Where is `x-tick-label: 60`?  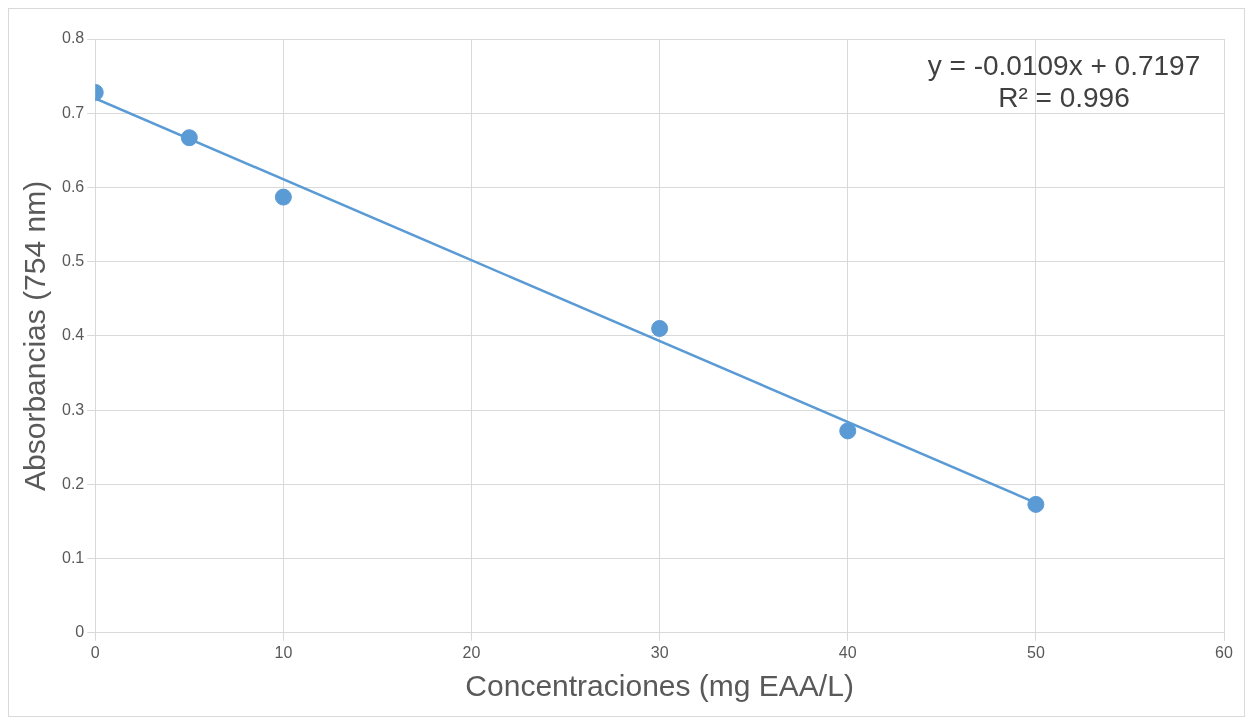 x-tick-label: 60 is located at coordinates (1224, 652).